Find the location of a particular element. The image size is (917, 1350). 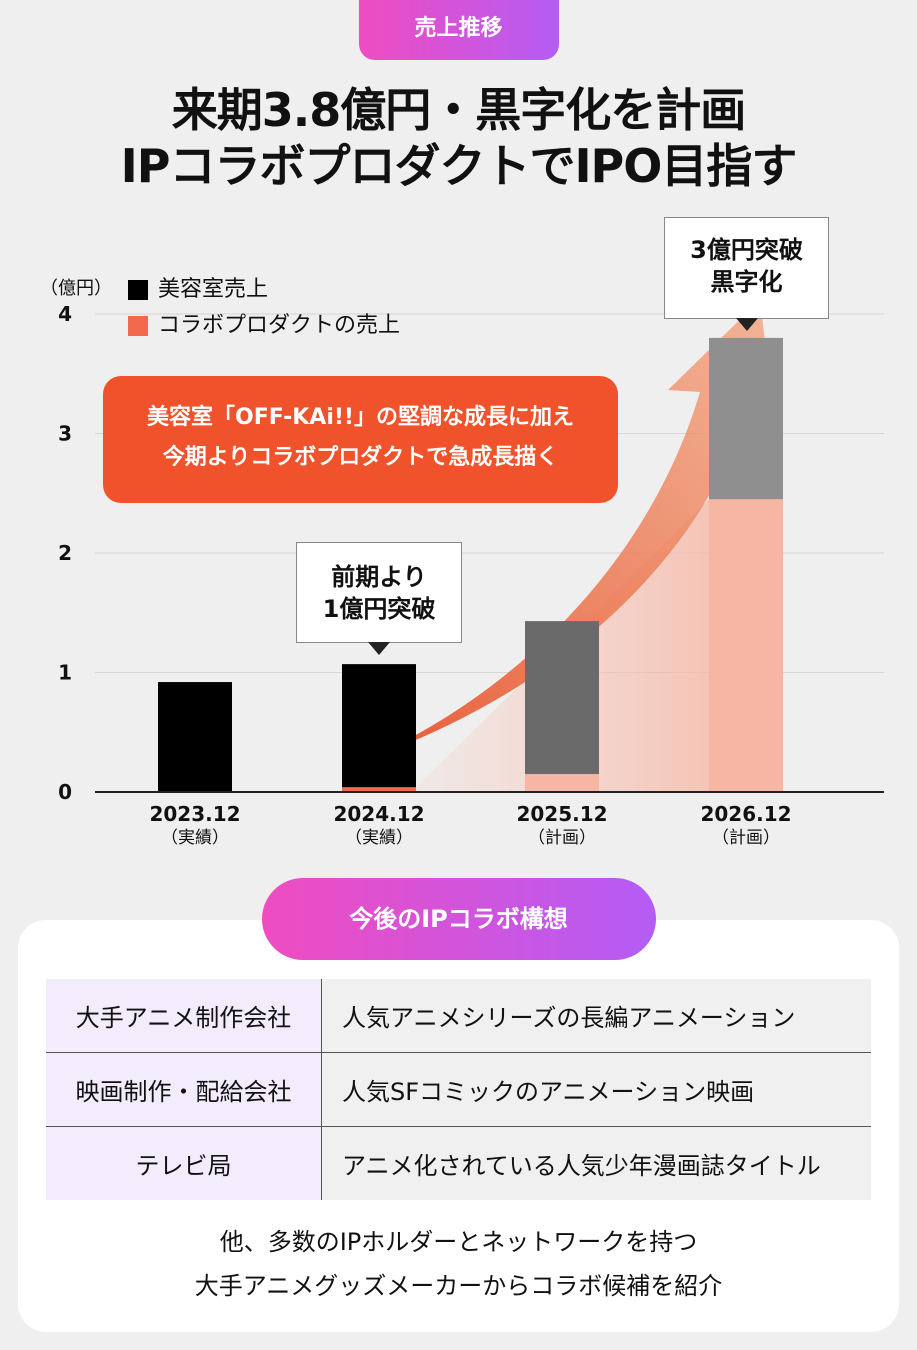

title-line-2: IPコラボプロダクトでIPO目指す is located at coordinates (459, 166).